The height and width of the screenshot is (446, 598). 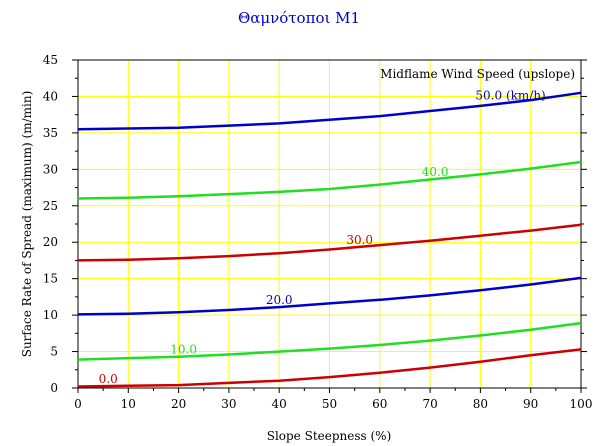 I want to click on x-tick-label: 40, so click(x=279, y=404).